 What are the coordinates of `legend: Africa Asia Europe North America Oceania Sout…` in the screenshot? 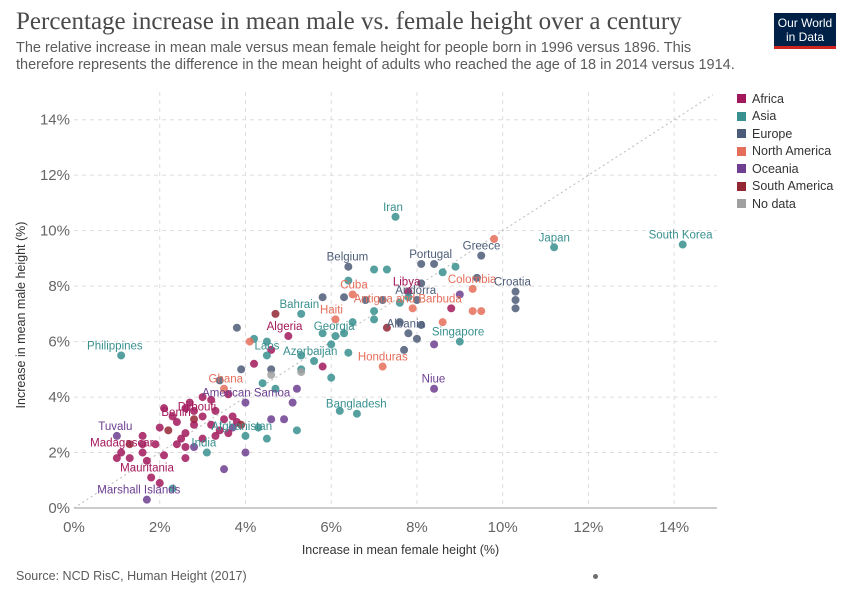 It's located at (785, 151).